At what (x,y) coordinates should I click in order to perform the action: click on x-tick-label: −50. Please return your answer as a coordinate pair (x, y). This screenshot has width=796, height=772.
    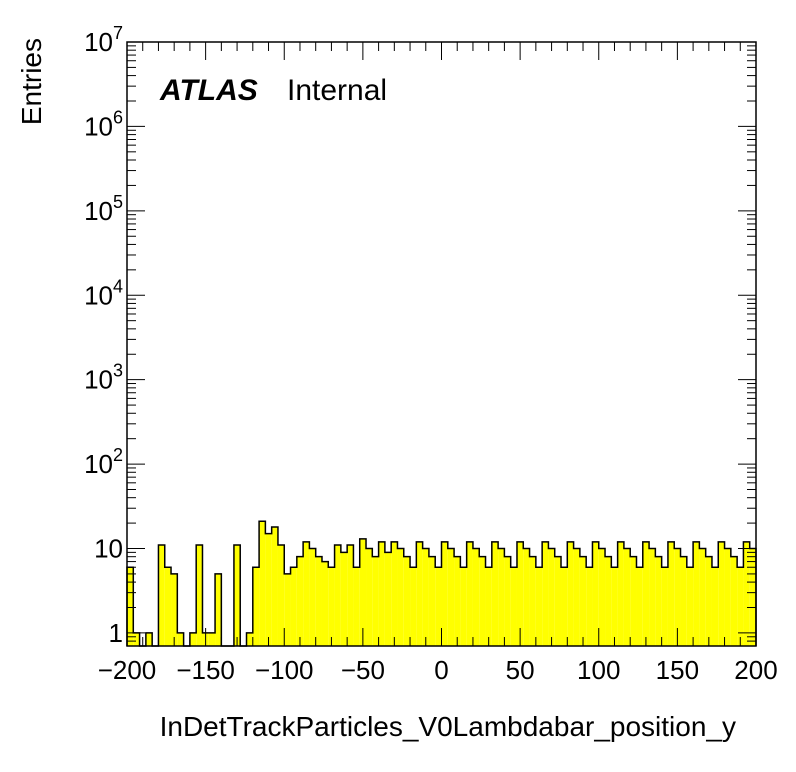
    Looking at the image, I should click on (363, 670).